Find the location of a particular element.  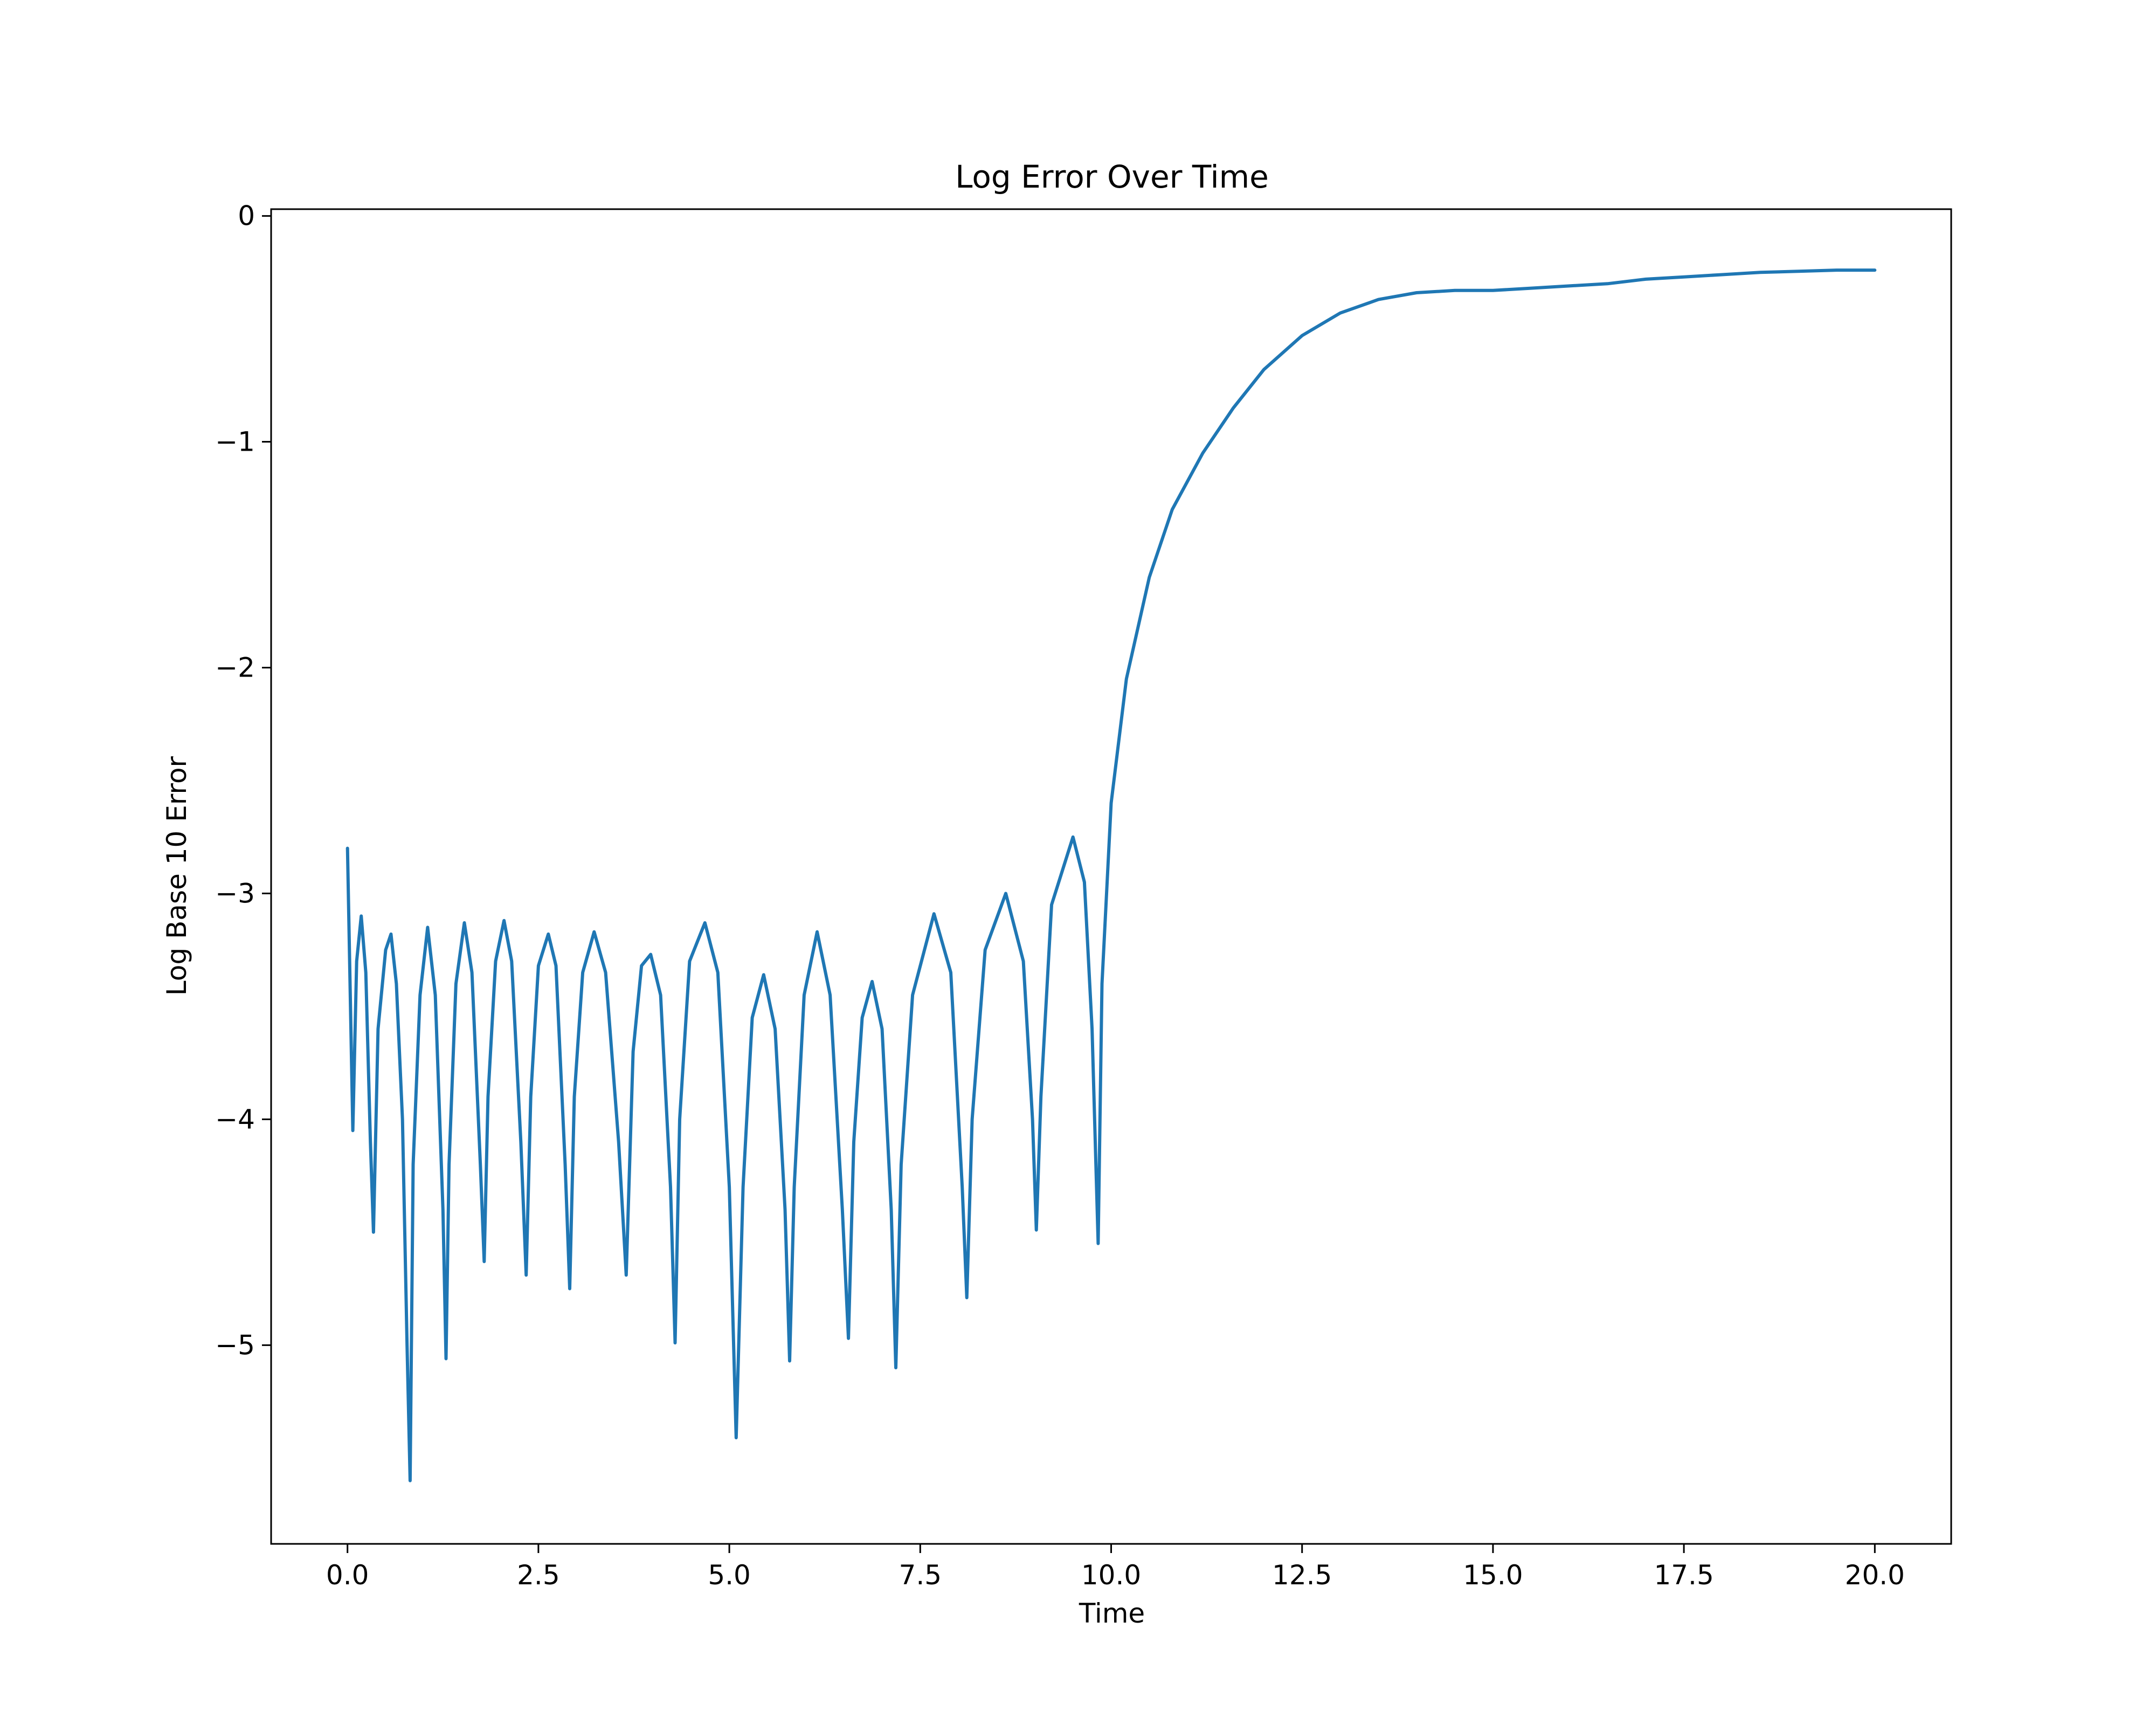

x-tick-label: 12.5 is located at coordinates (1302, 1575).